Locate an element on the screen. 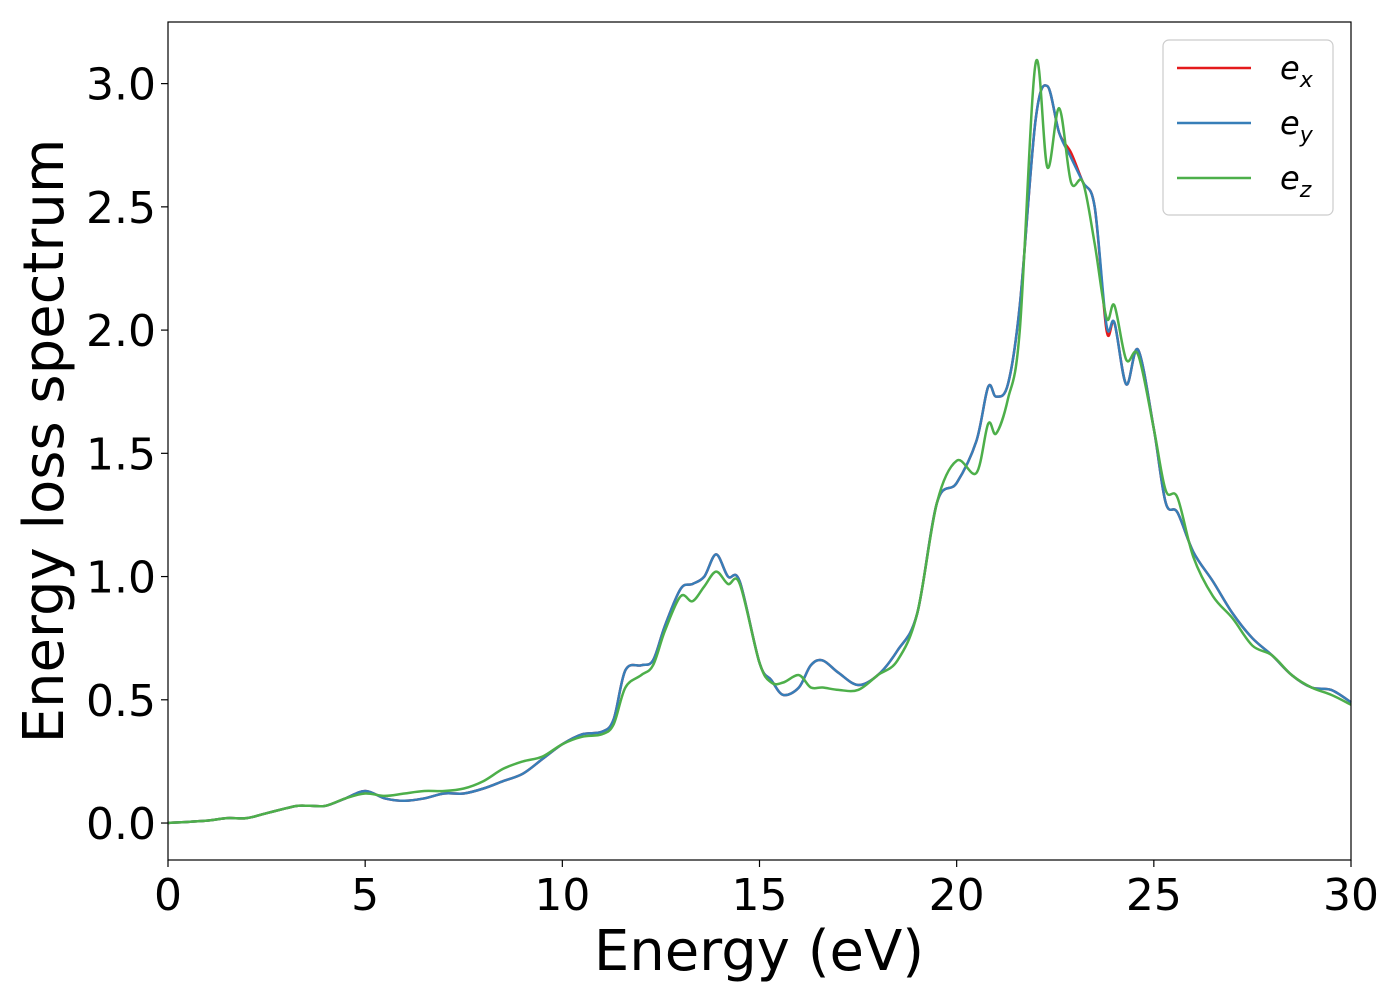 The height and width of the screenshot is (1000, 1400). x-axis: 0 5 10 15 20 25 30 is located at coordinates (766, 890).